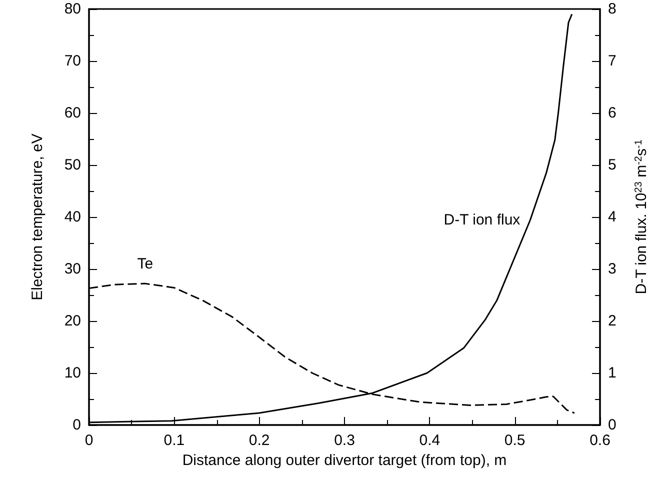 This screenshot has width=658, height=488. Describe the element at coordinates (612, 9) in the screenshot. I see `y2-tick-label: 8` at that location.